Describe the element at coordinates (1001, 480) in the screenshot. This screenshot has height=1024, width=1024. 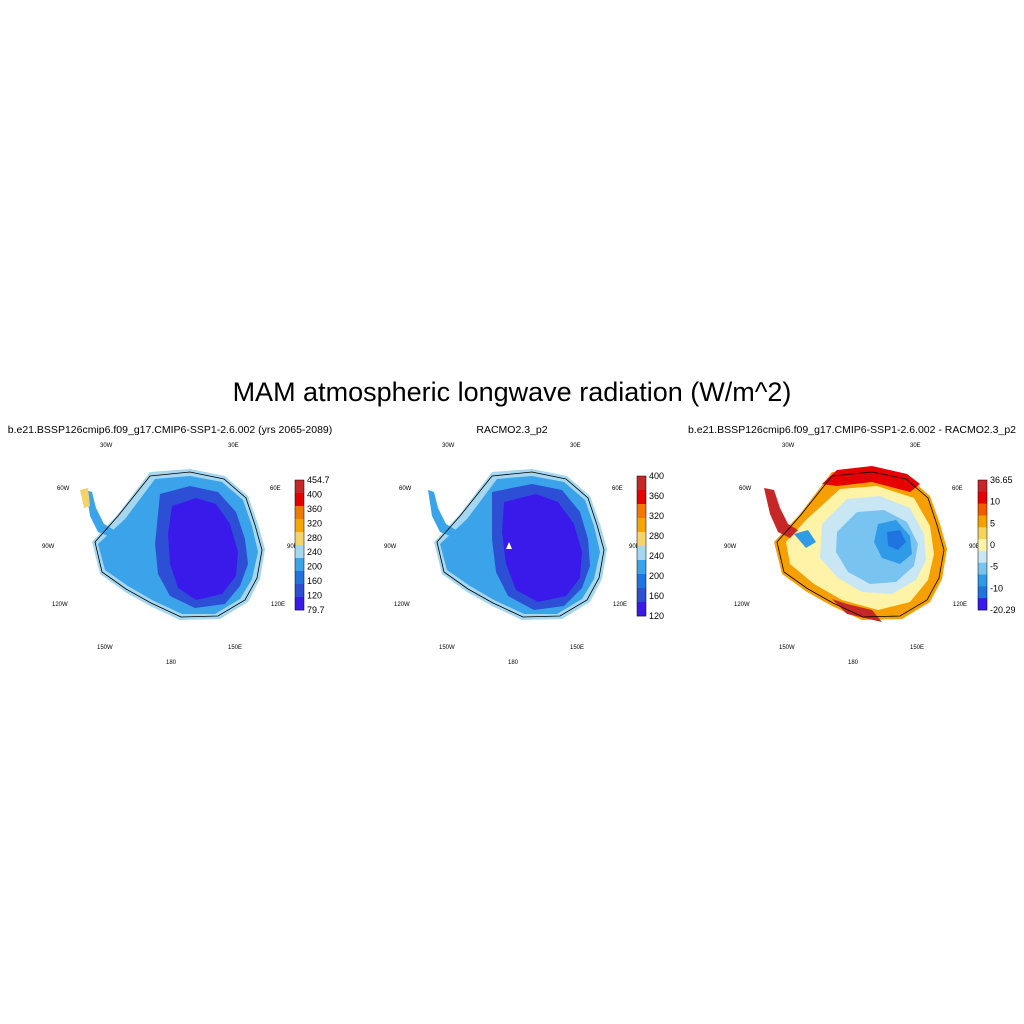
I see `colorbar-label: 36.65` at that location.